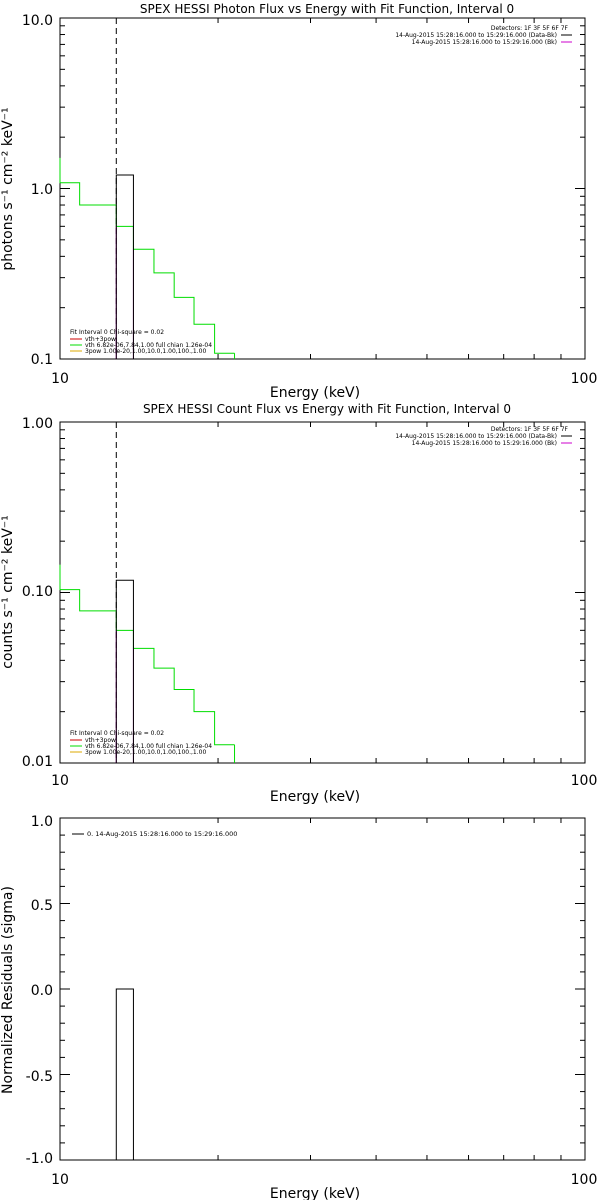 This screenshot has width=600, height=1200. Describe the element at coordinates (8, 592) in the screenshot. I see `count-flux-y-axis-label: counts s⁻¹ cm⁻² keV⁻¹` at that location.